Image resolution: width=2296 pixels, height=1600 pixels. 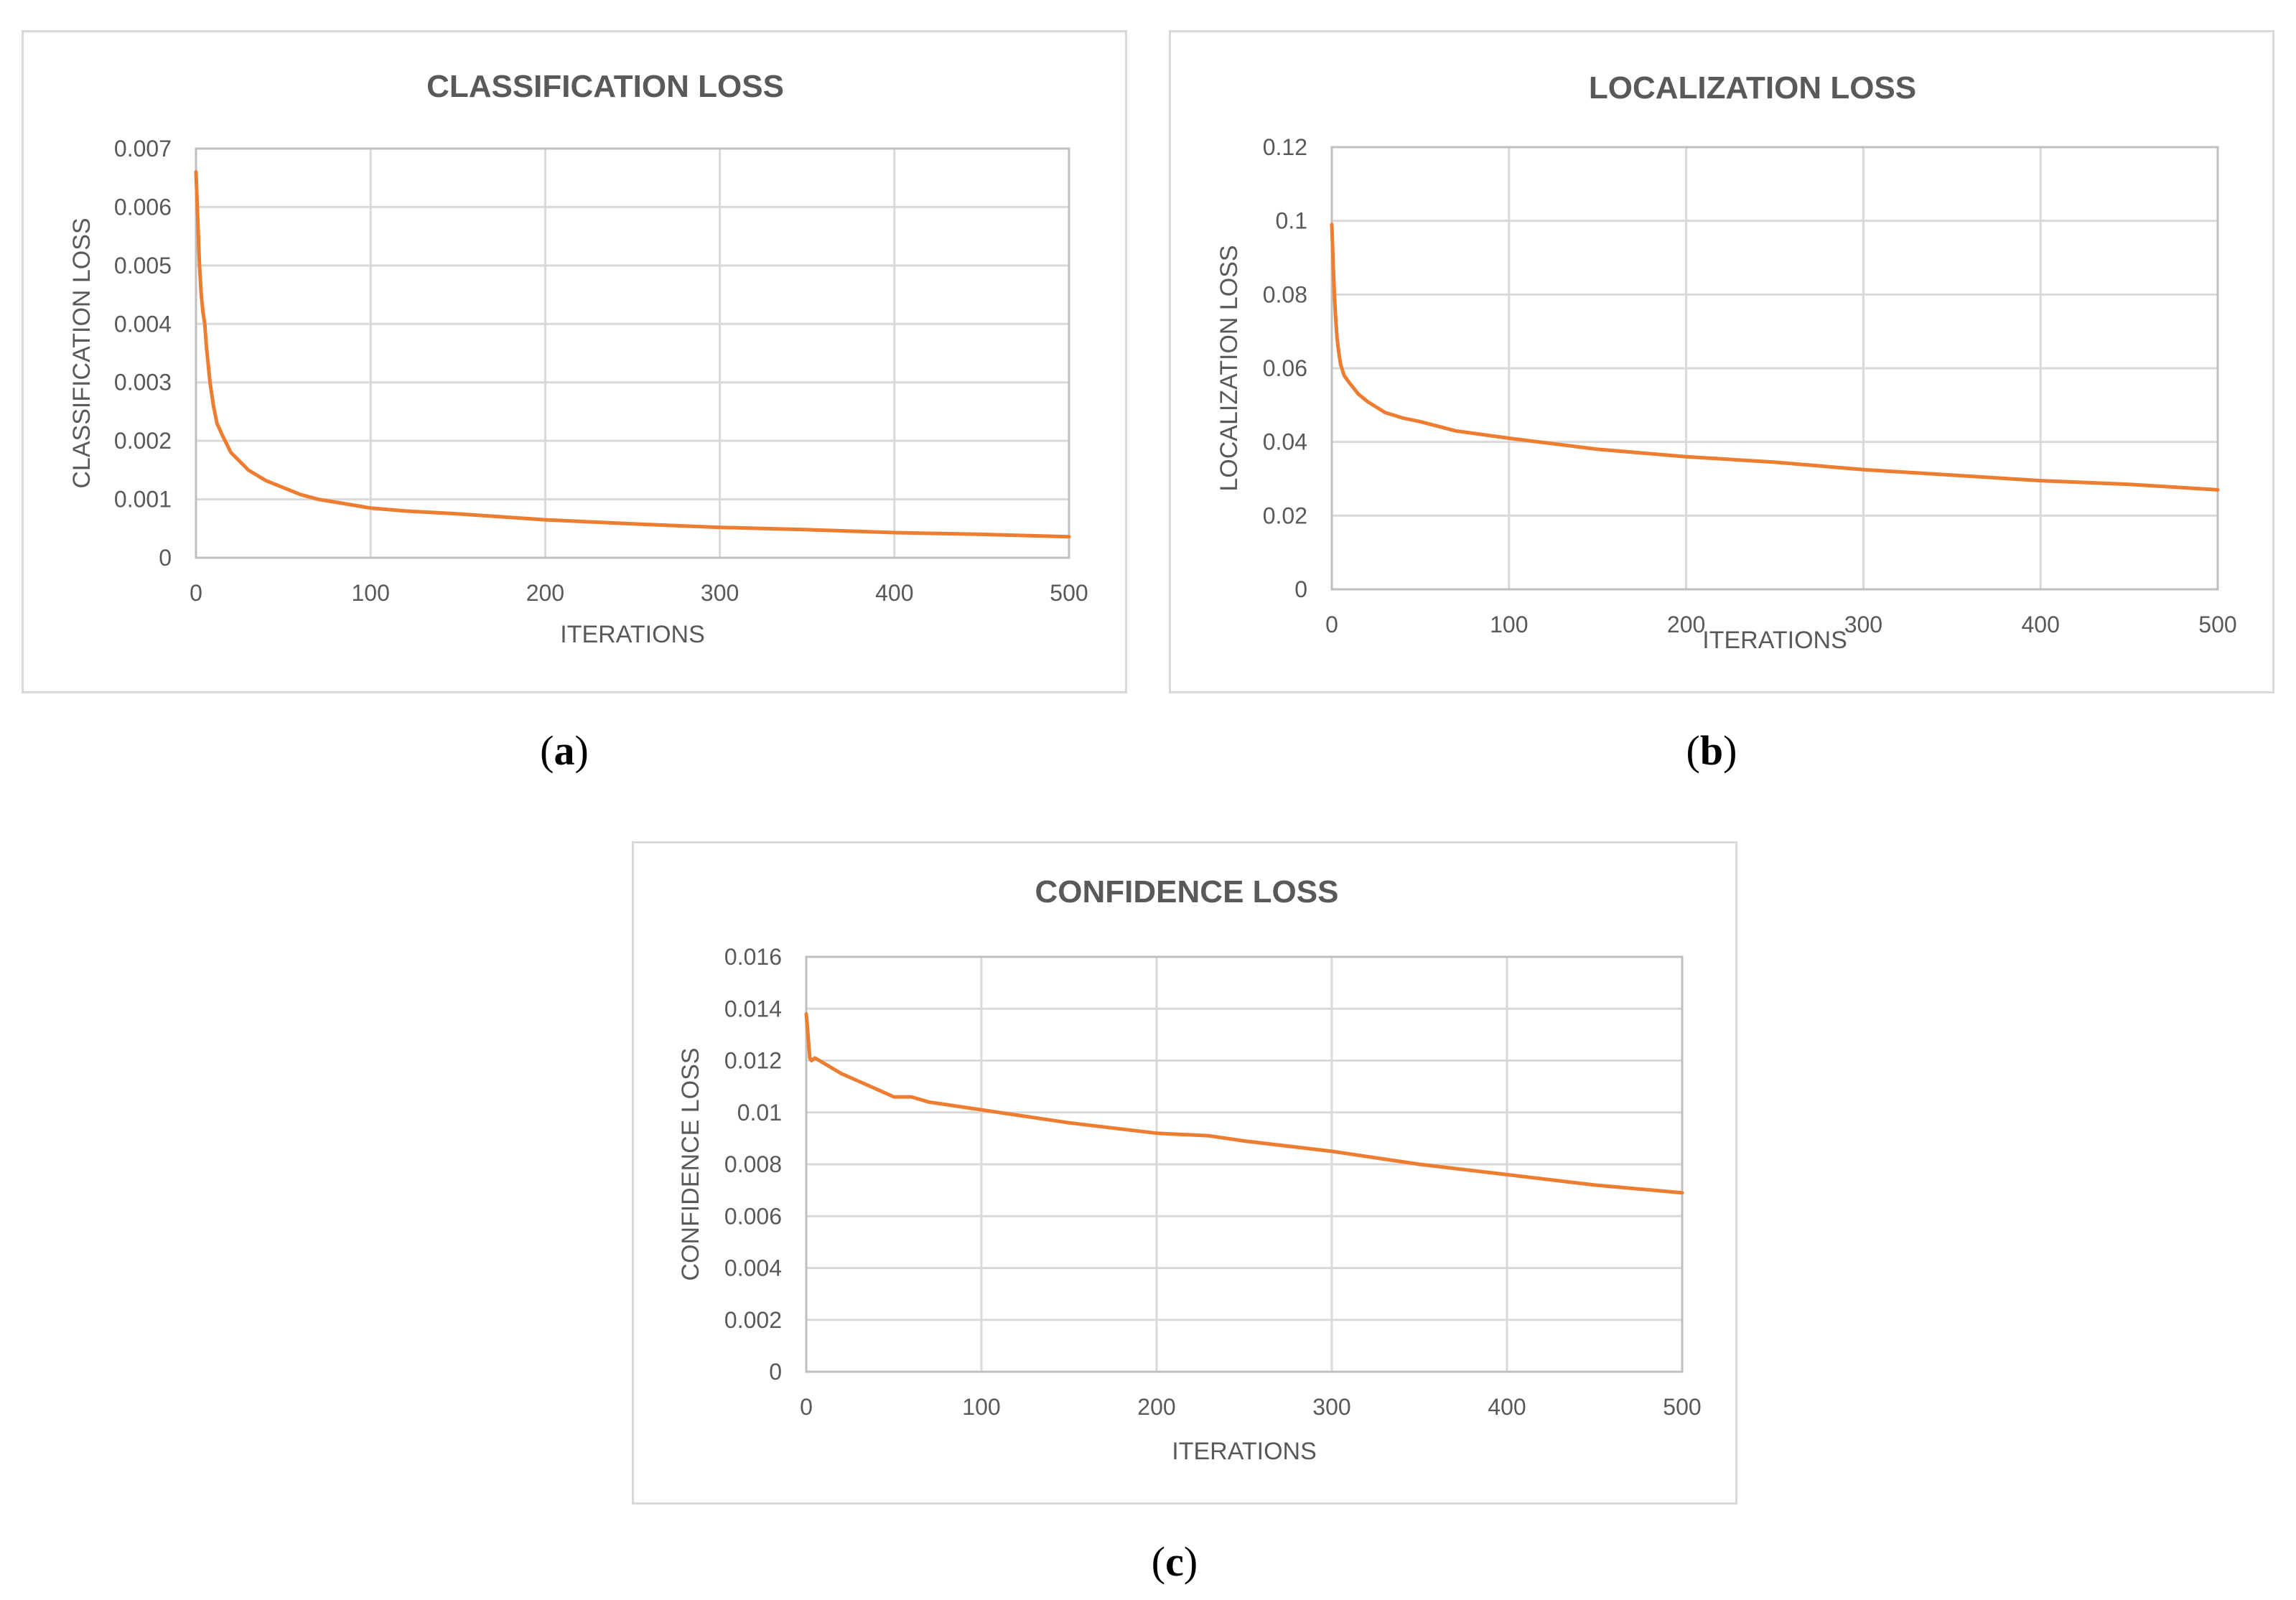 I want to click on y-tick-label: 0.06, so click(x=1285, y=368).